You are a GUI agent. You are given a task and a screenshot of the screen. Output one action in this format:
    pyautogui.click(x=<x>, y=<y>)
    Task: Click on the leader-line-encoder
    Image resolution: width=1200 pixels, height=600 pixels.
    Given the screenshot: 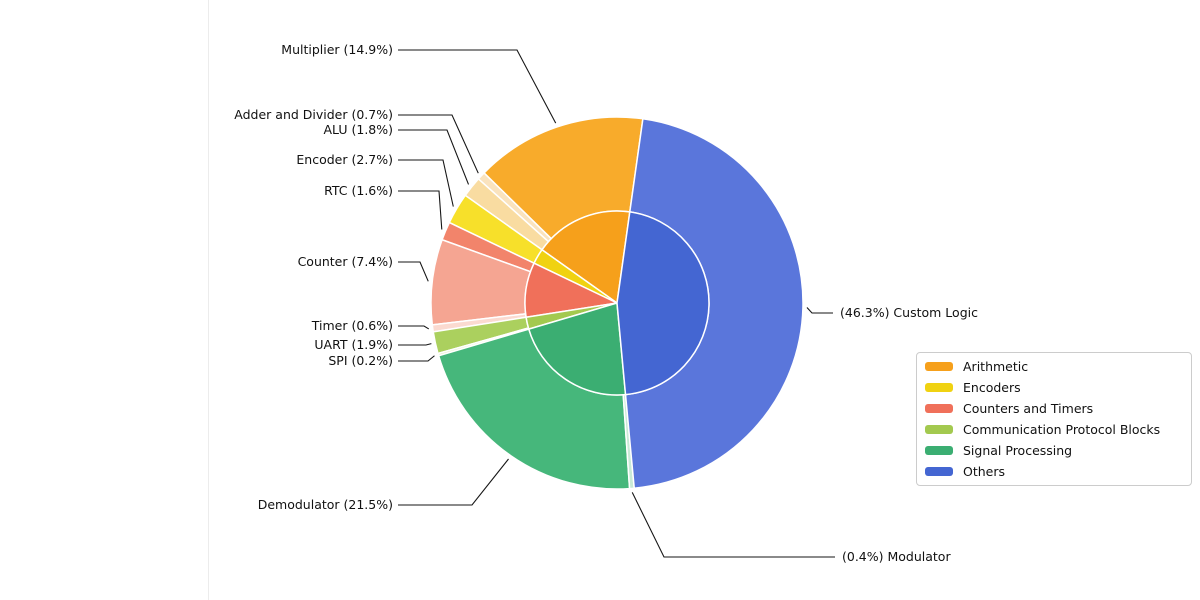 What is the action you would take?
    pyautogui.click(x=426, y=183)
    